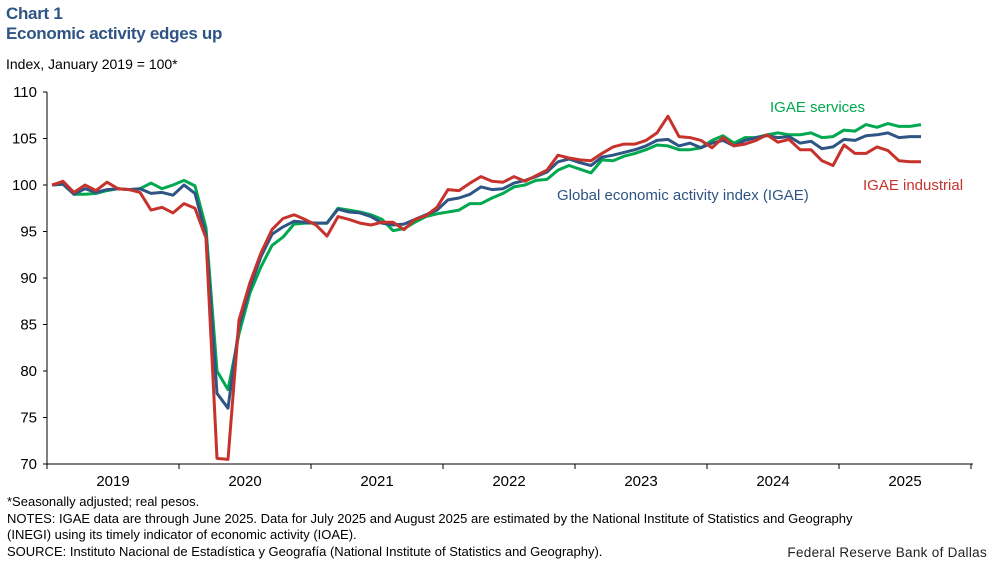 The image size is (997, 565). What do you see at coordinates (112, 481) in the screenshot?
I see `x-tick-label: 2019` at bounding box center [112, 481].